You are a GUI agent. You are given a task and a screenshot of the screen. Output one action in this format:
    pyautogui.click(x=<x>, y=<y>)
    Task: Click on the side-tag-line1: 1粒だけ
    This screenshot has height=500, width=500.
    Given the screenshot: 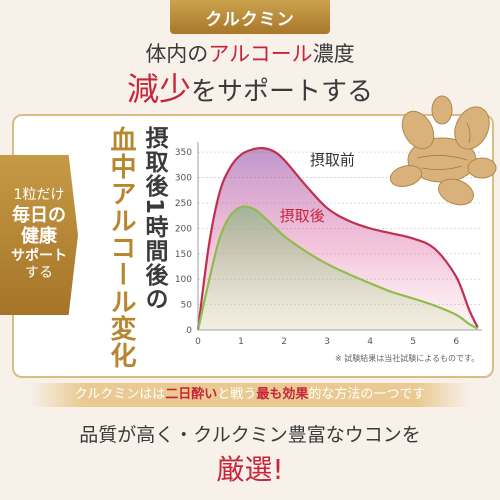 What is the action you would take?
    pyautogui.click(x=39, y=195)
    